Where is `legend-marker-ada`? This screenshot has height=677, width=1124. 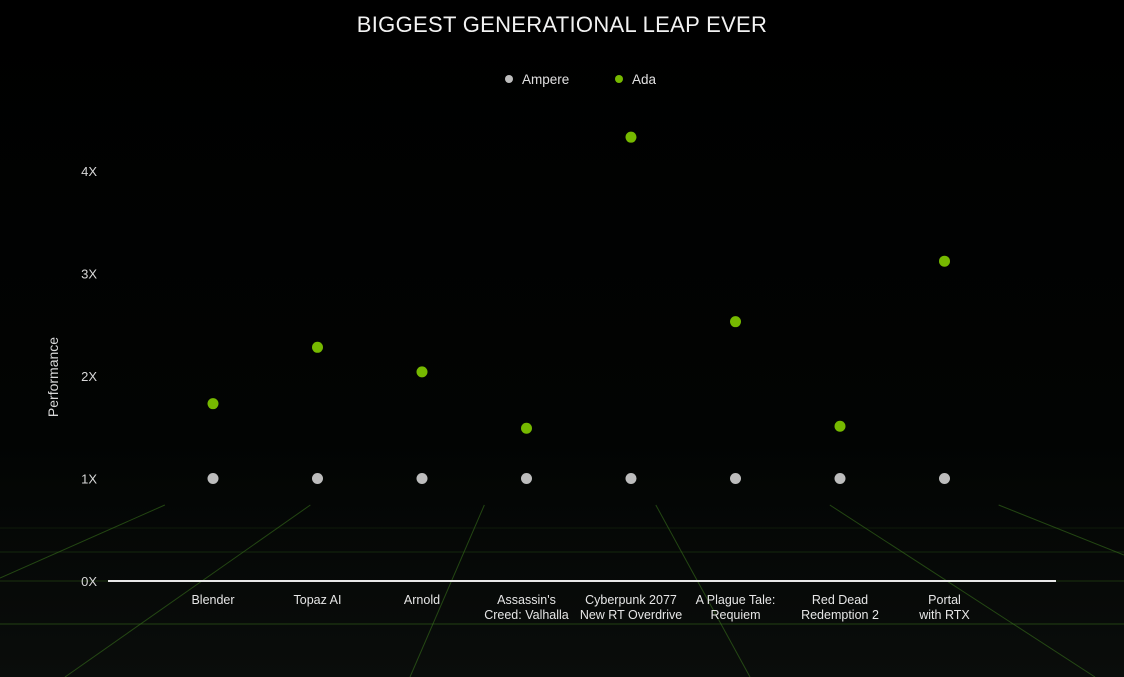 legend-marker-ada is located at coordinates (619, 79).